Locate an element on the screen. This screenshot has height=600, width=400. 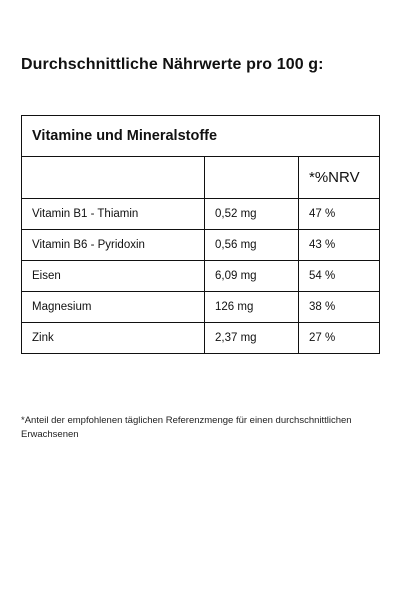
table-title: Vitamine und Mineralstoffe is located at coordinates (200, 136).